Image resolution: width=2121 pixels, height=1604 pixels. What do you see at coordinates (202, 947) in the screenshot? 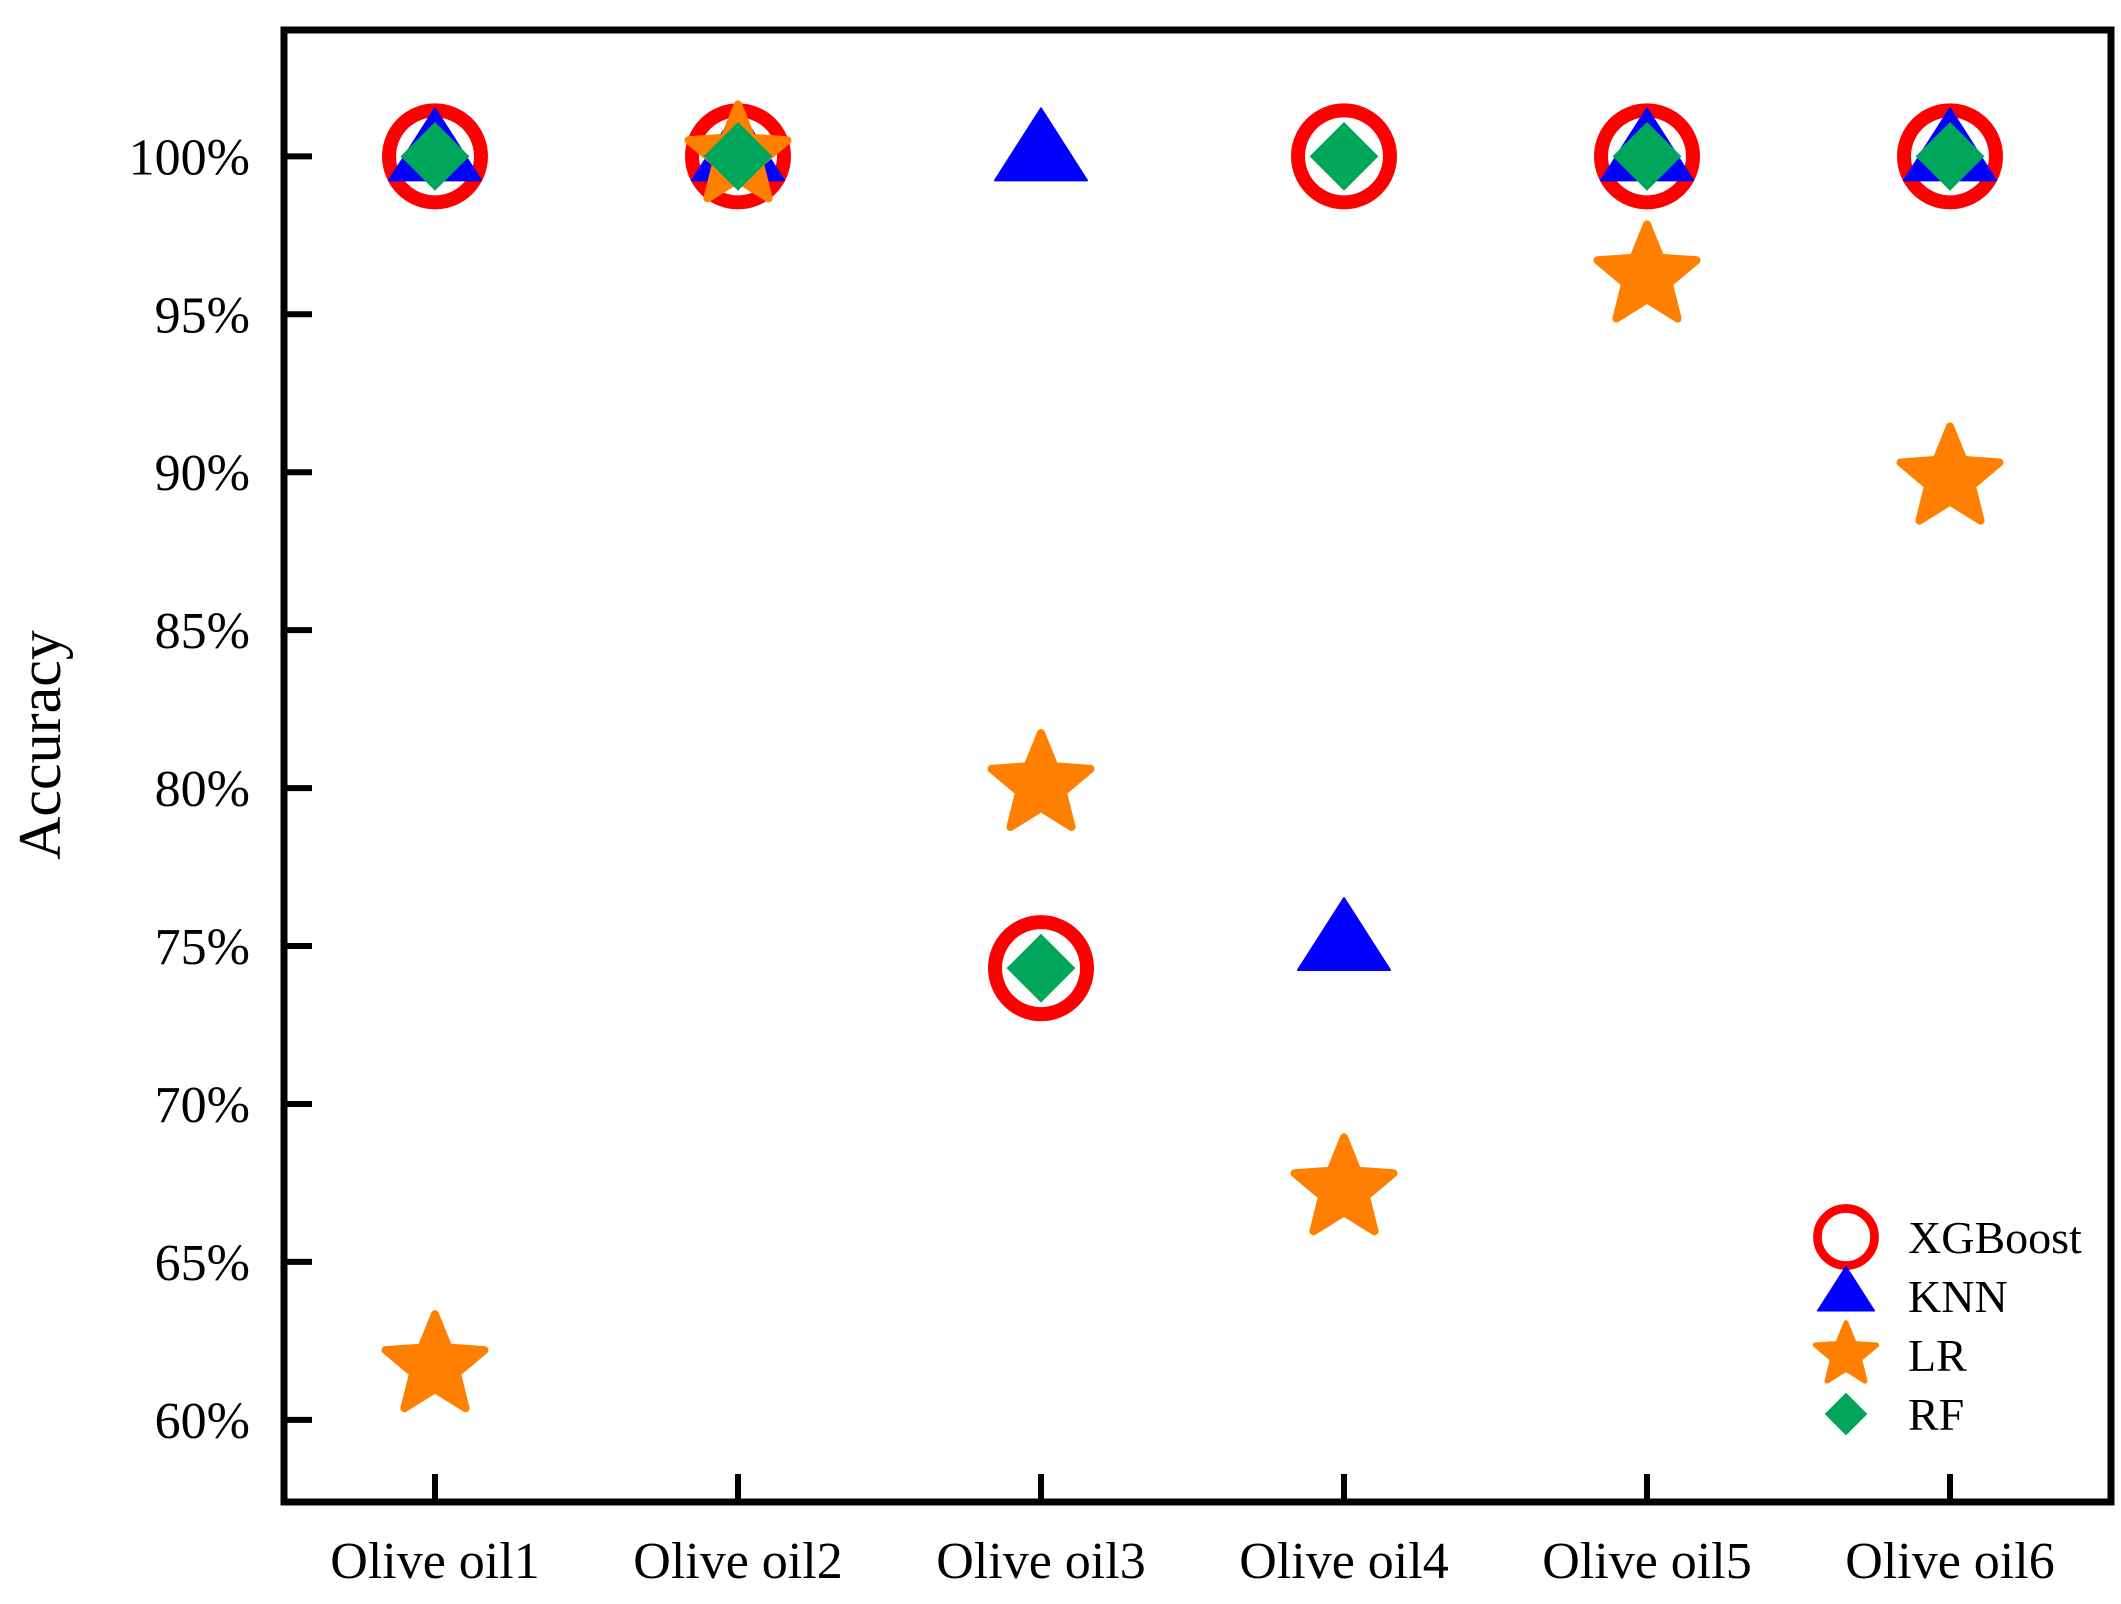
I see `y-tick-label: 75%` at bounding box center [202, 947].